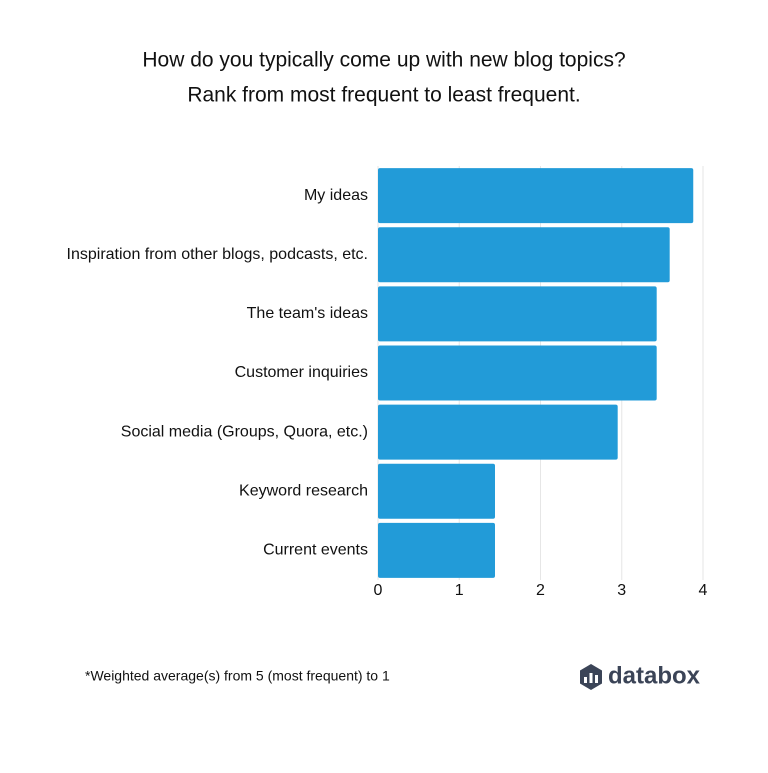 This screenshot has width=768, height=773. I want to click on brand-logo, so click(591, 677).